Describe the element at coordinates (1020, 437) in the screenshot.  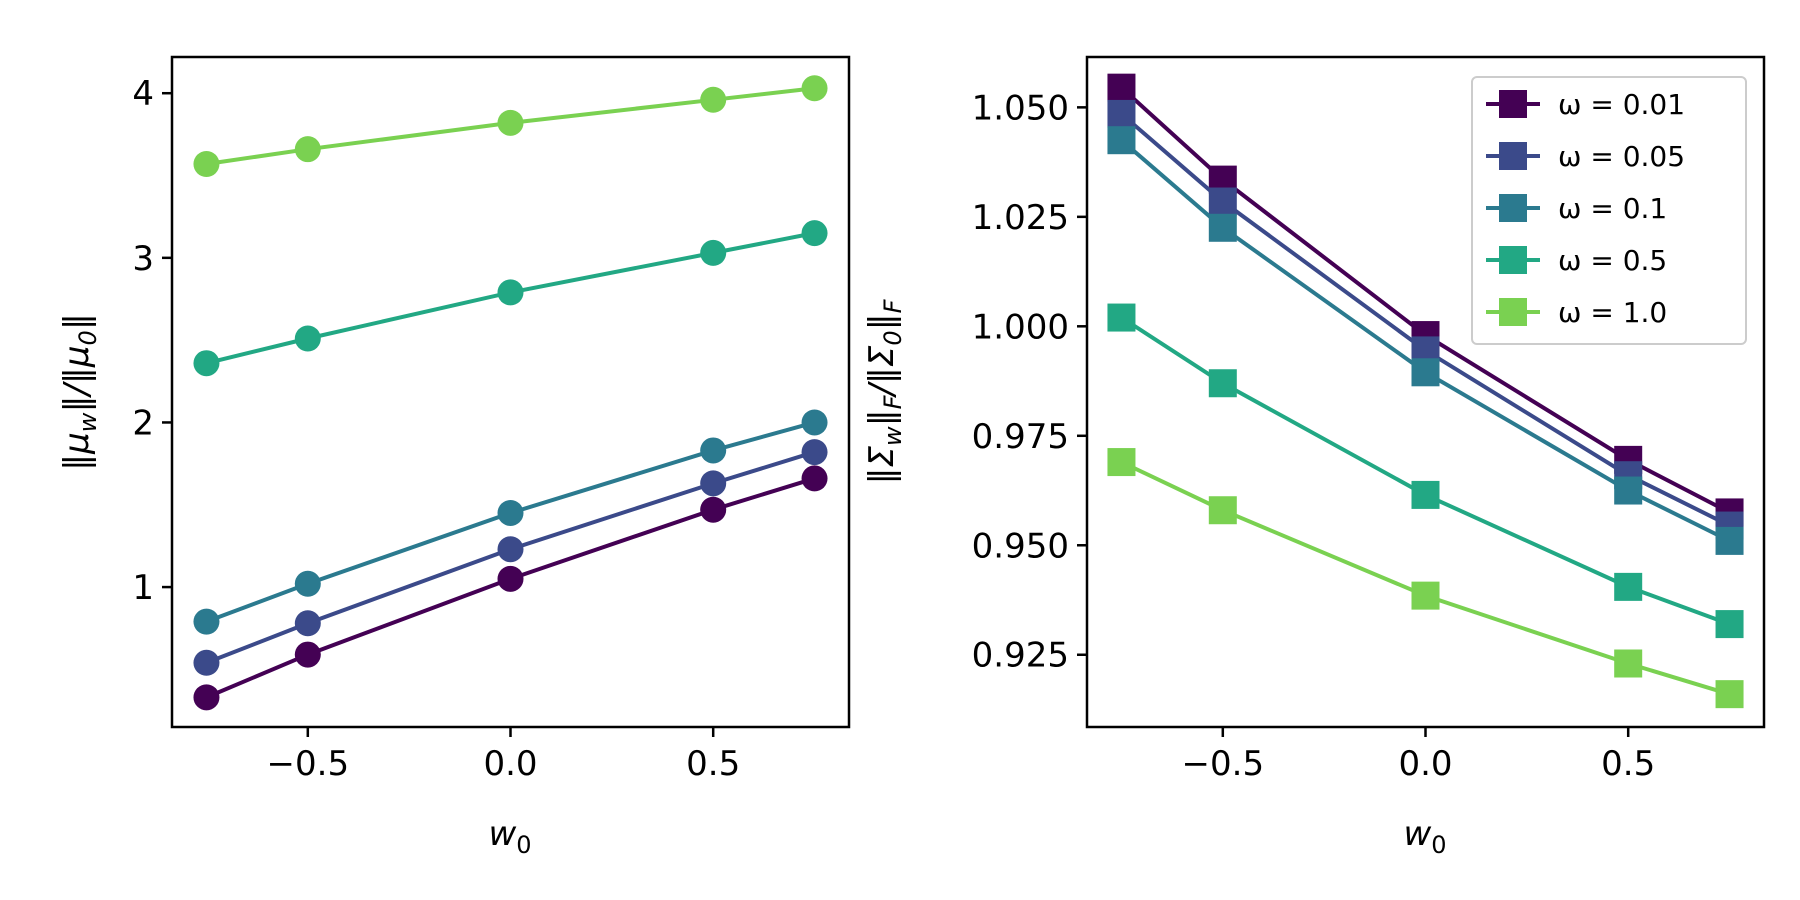
I see `right-y-tick-label: 0.975` at that location.